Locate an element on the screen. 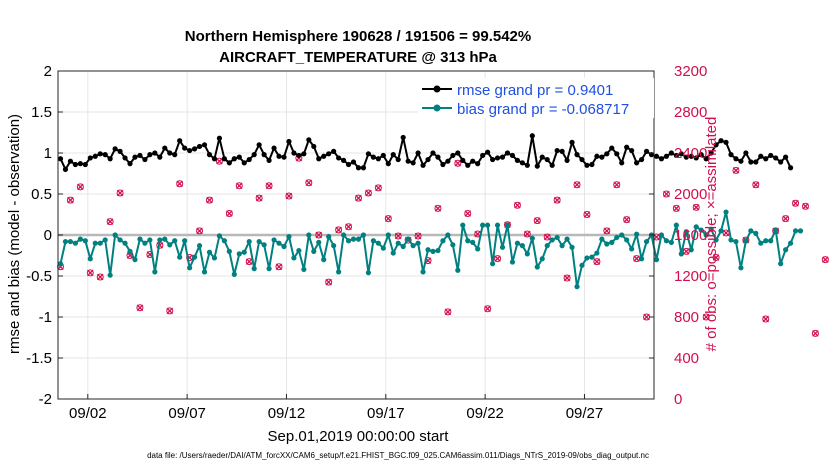 The height and width of the screenshot is (470, 830). y-left-tick-label: -1 is located at coordinates (45, 317).